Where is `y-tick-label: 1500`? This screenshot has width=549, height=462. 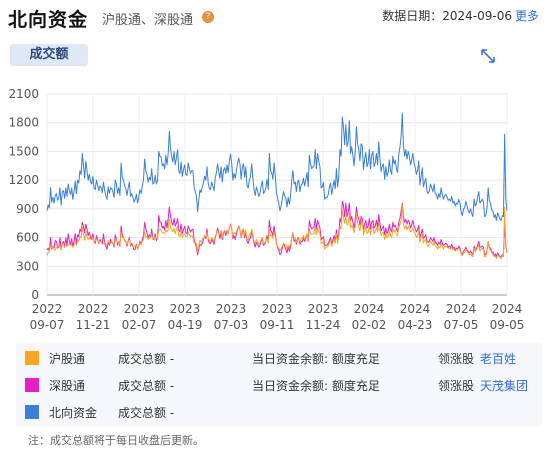 y-tick-label: 1500 is located at coordinates (23, 151).